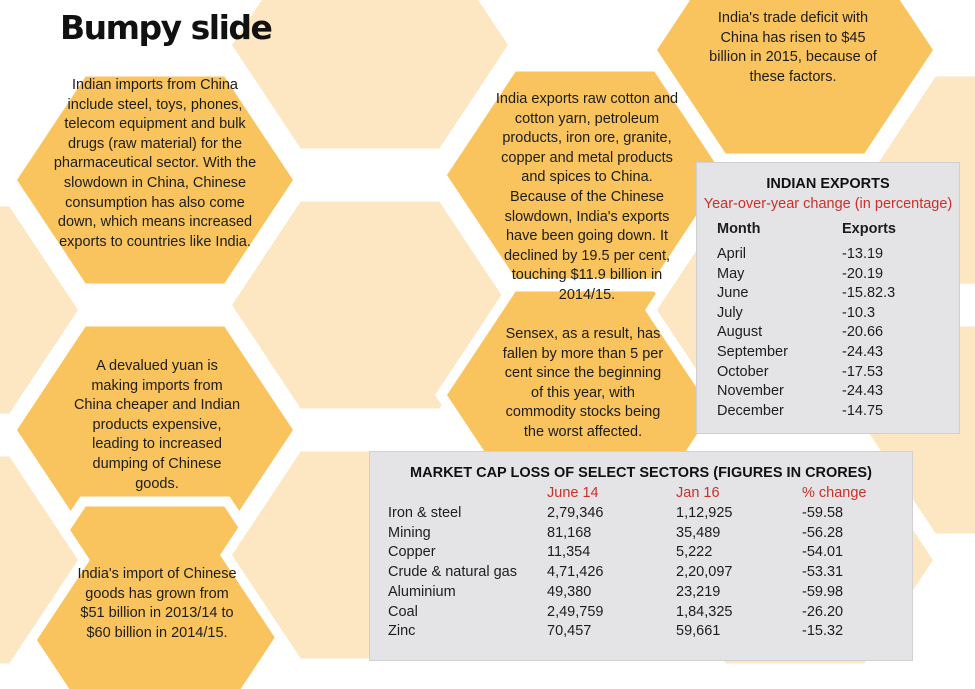 The image size is (975, 689). Describe the element at coordinates (823, 532) in the screenshot. I see `market-change-cell: -56.28` at that location.